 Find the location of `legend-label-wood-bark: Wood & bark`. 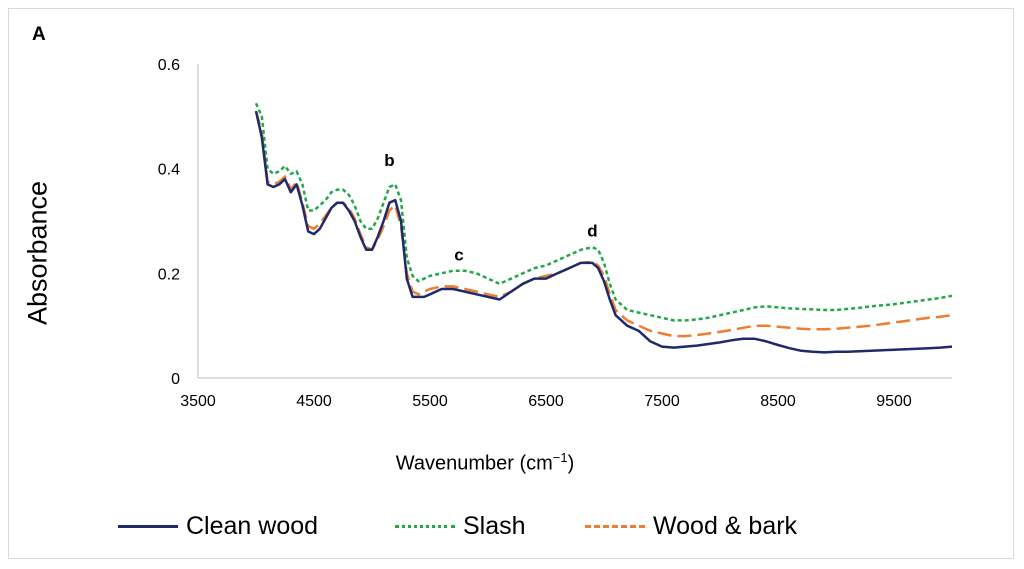

legend-label-wood-bark: Wood & bark is located at coordinates (725, 525).